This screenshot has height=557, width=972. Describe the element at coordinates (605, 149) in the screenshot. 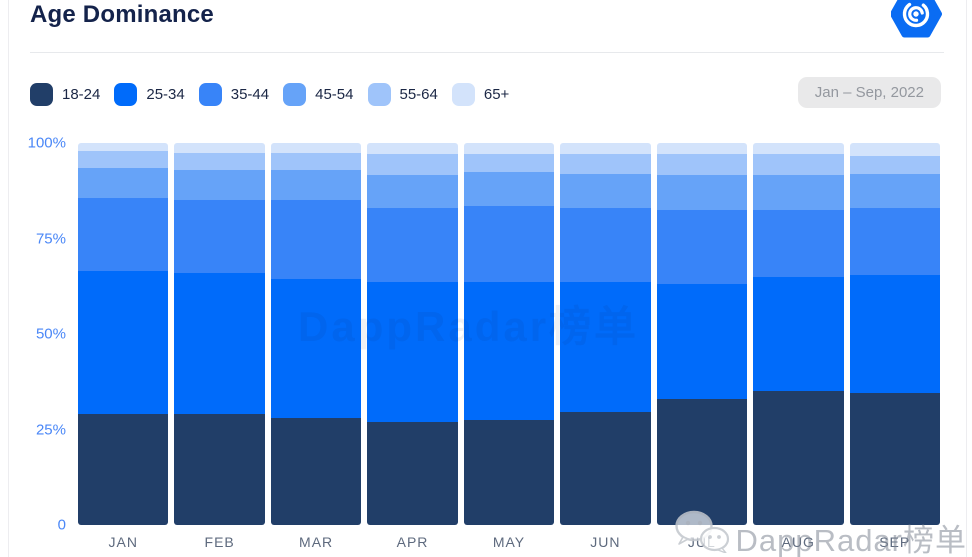

I see `bar-segment-65+-JUN` at that location.